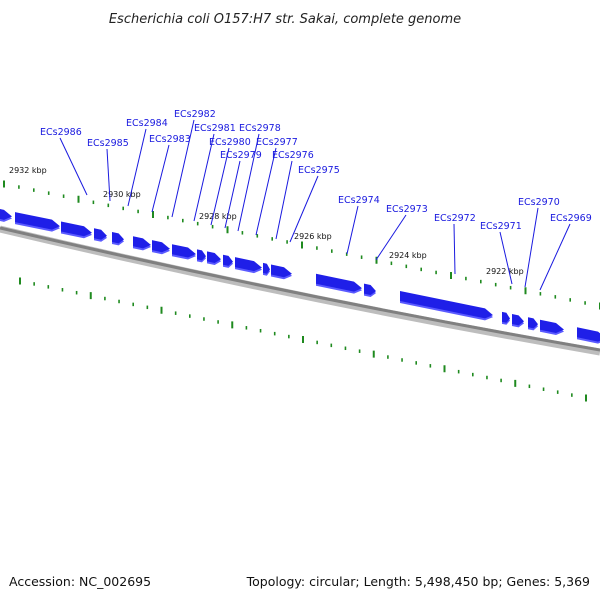 This screenshot has height=600, width=600. What do you see at coordinates (277, 142) in the screenshot?
I see `gene-label: ECs2977` at bounding box center [277, 142].